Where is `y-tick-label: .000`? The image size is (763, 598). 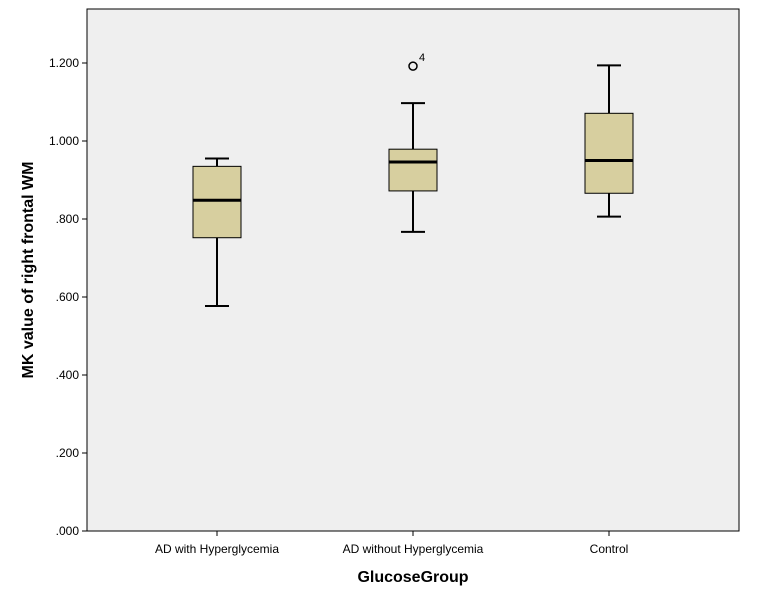 y-tick-label: .000 is located at coordinates (68, 531).